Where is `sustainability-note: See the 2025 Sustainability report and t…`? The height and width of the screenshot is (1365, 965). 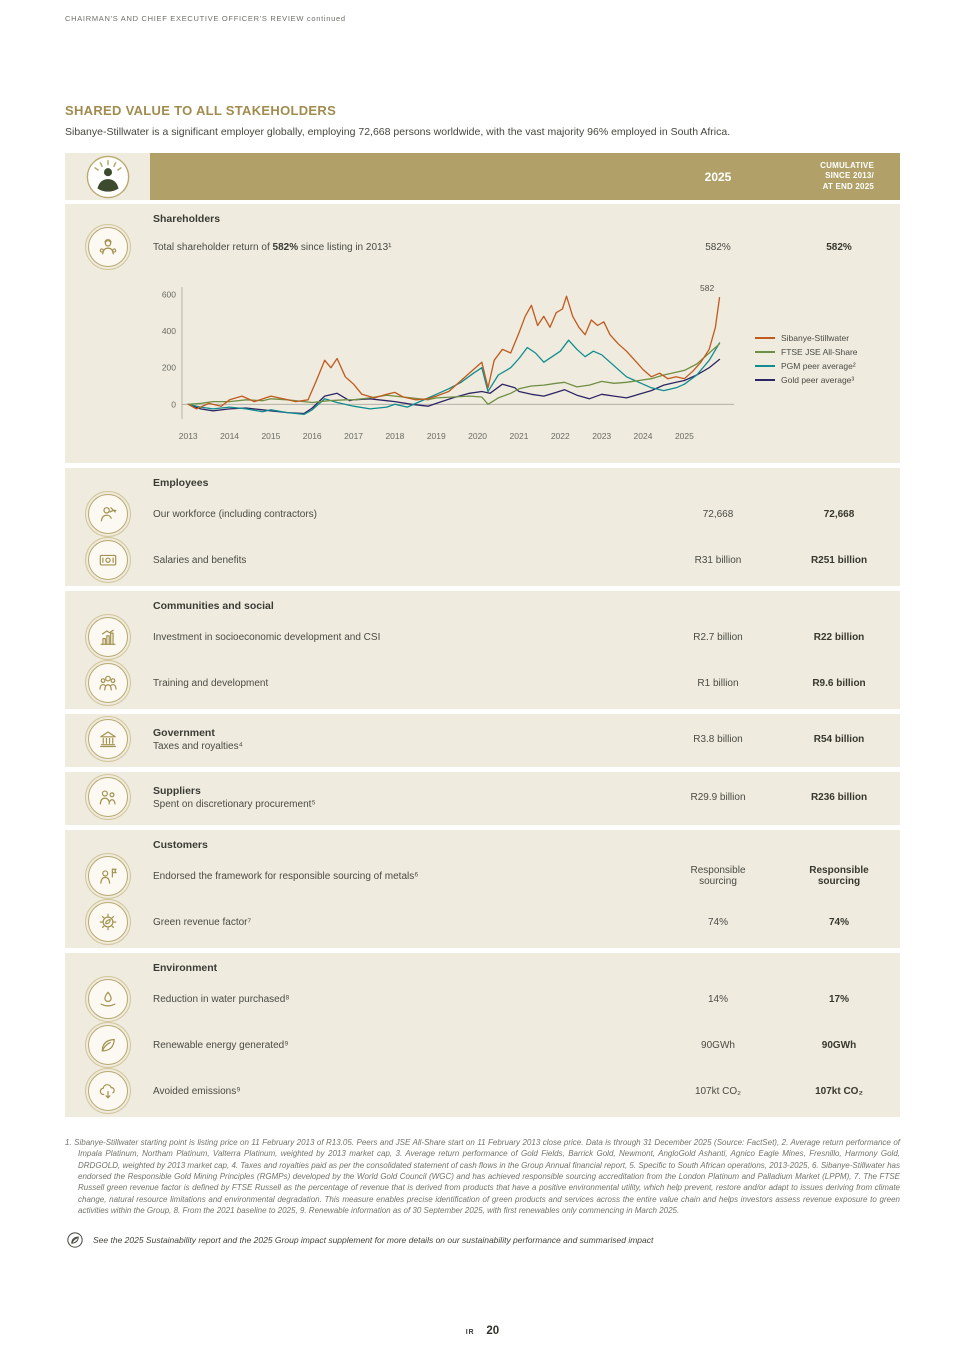
sustainability-note: See the 2025 Sustainability report and t… is located at coordinates (482, 1240).